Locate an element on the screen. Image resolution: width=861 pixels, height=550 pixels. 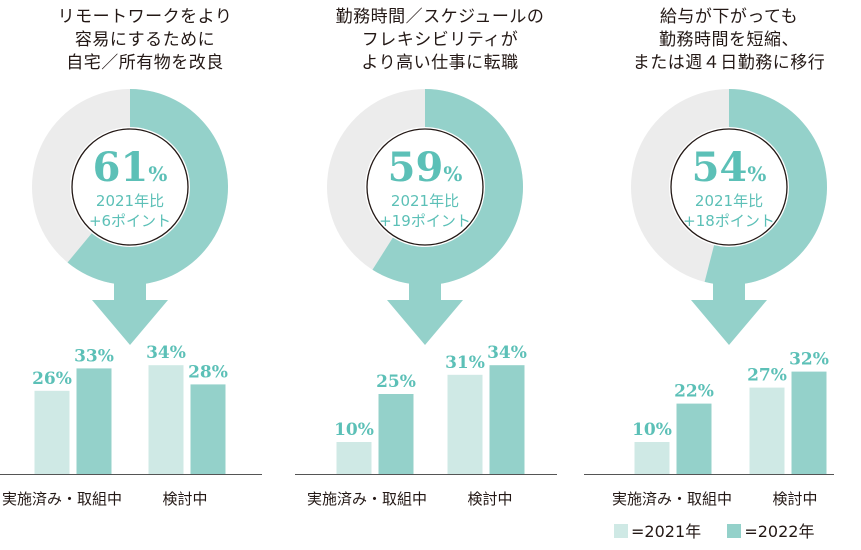
title-line: 自宅／所有物を改良 is located at coordinates (145, 63).